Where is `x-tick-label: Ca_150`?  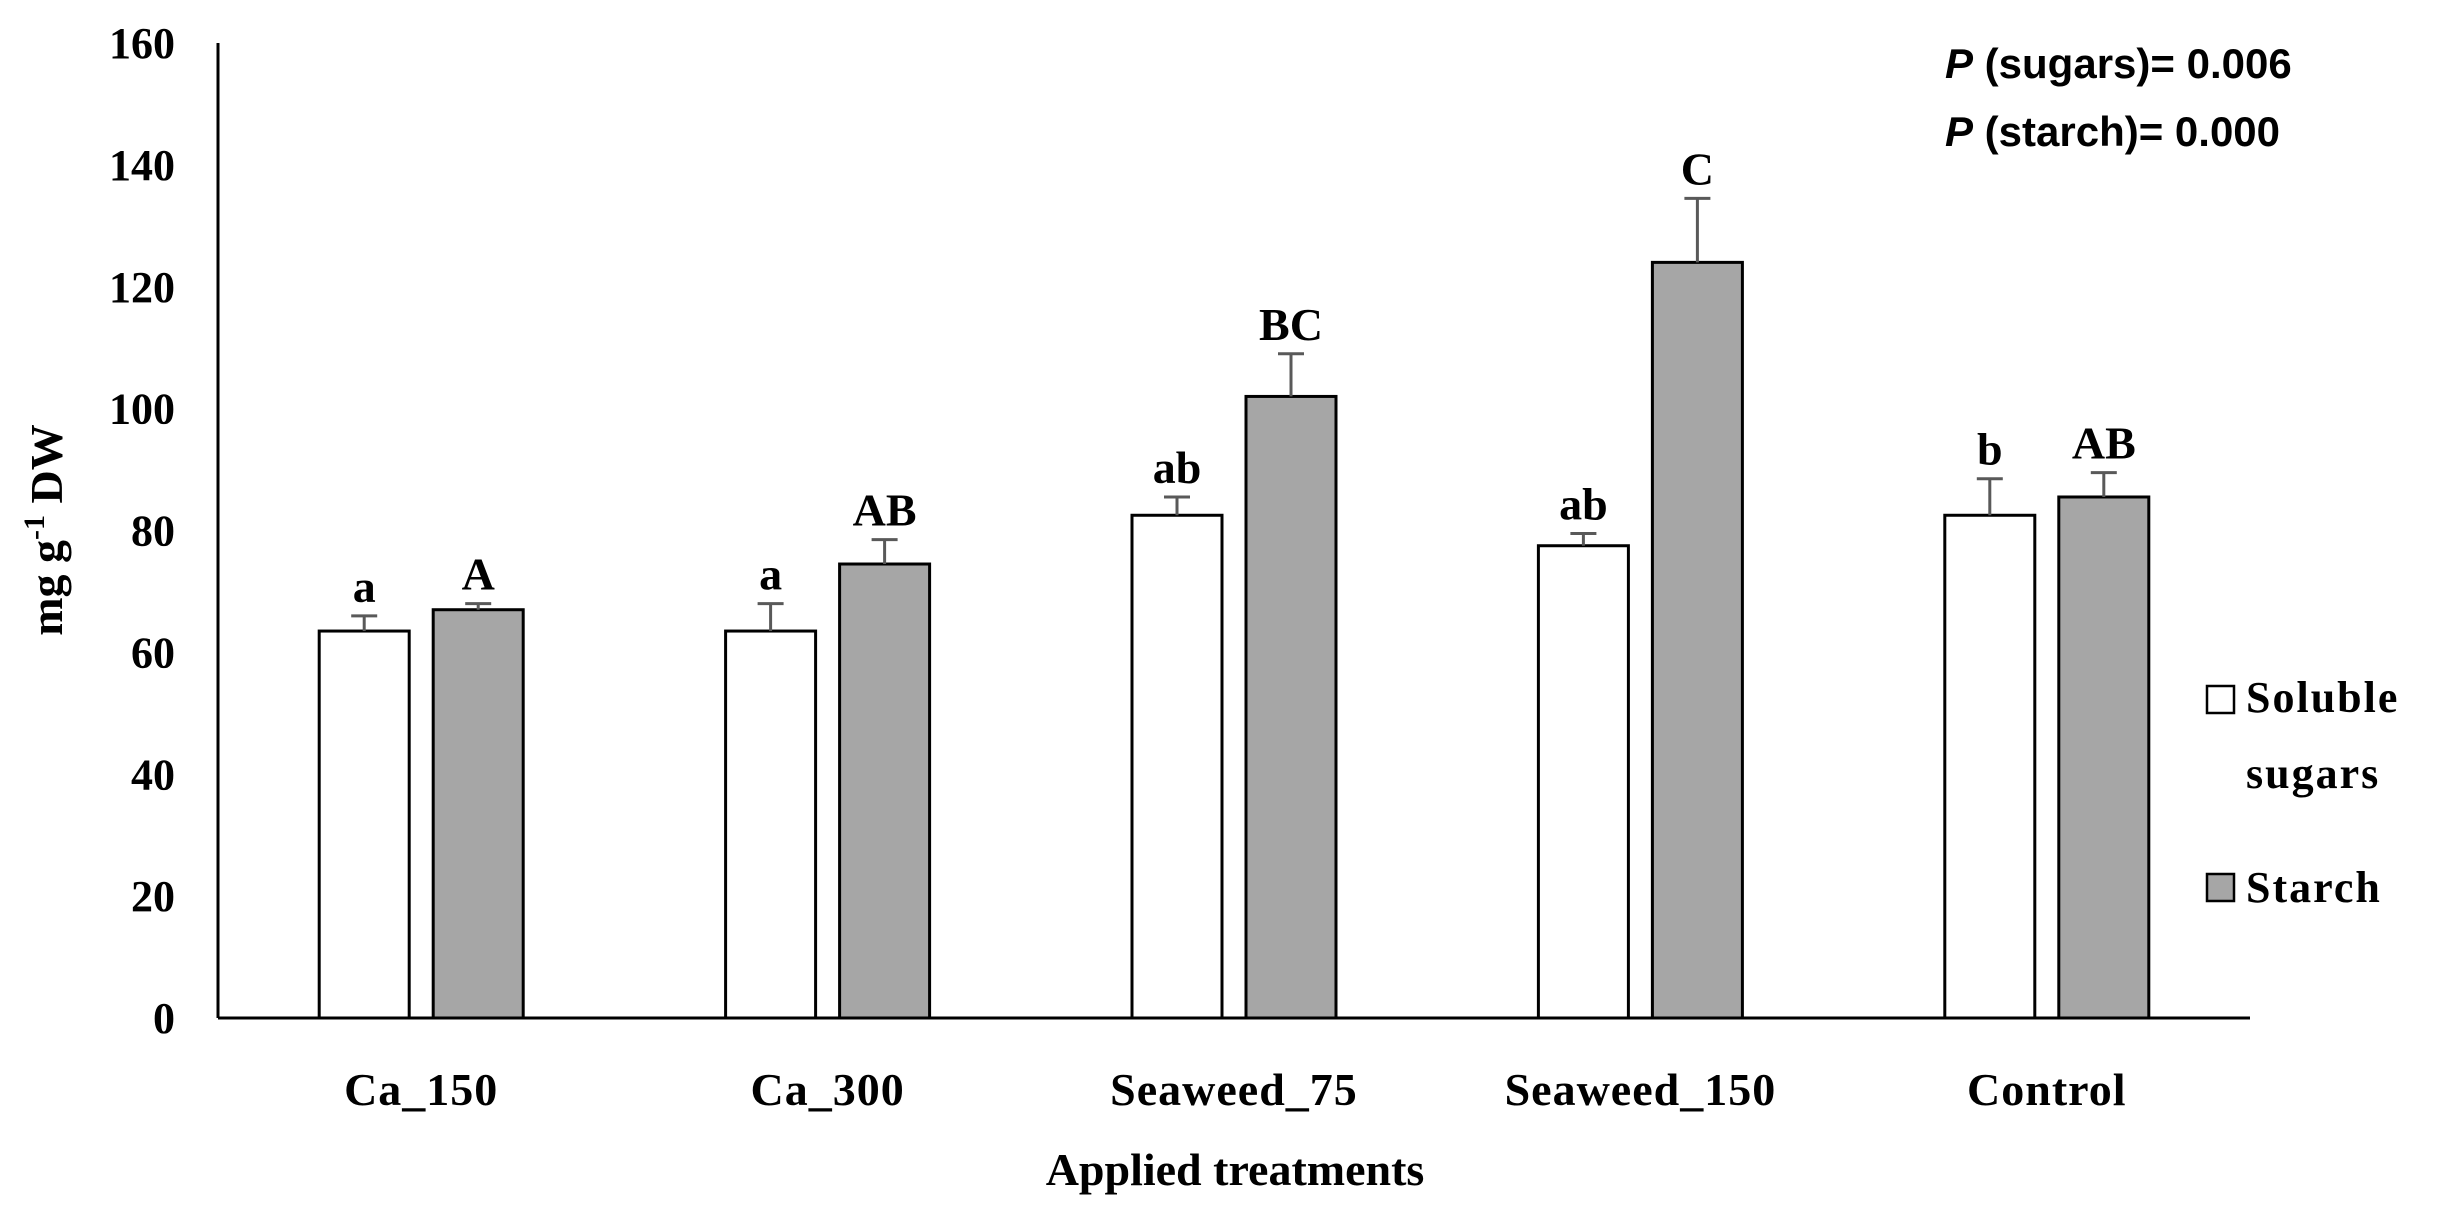 x-tick-label: Ca_150 is located at coordinates (421, 1089).